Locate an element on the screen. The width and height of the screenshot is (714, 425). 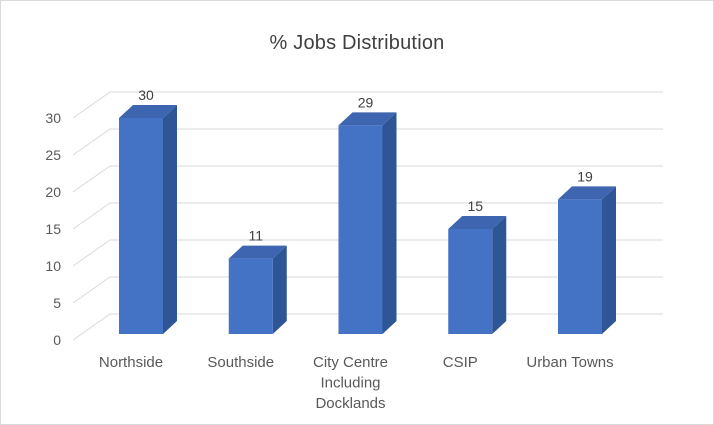
chart-title: % Jobs Distribution is located at coordinates (357, 43).